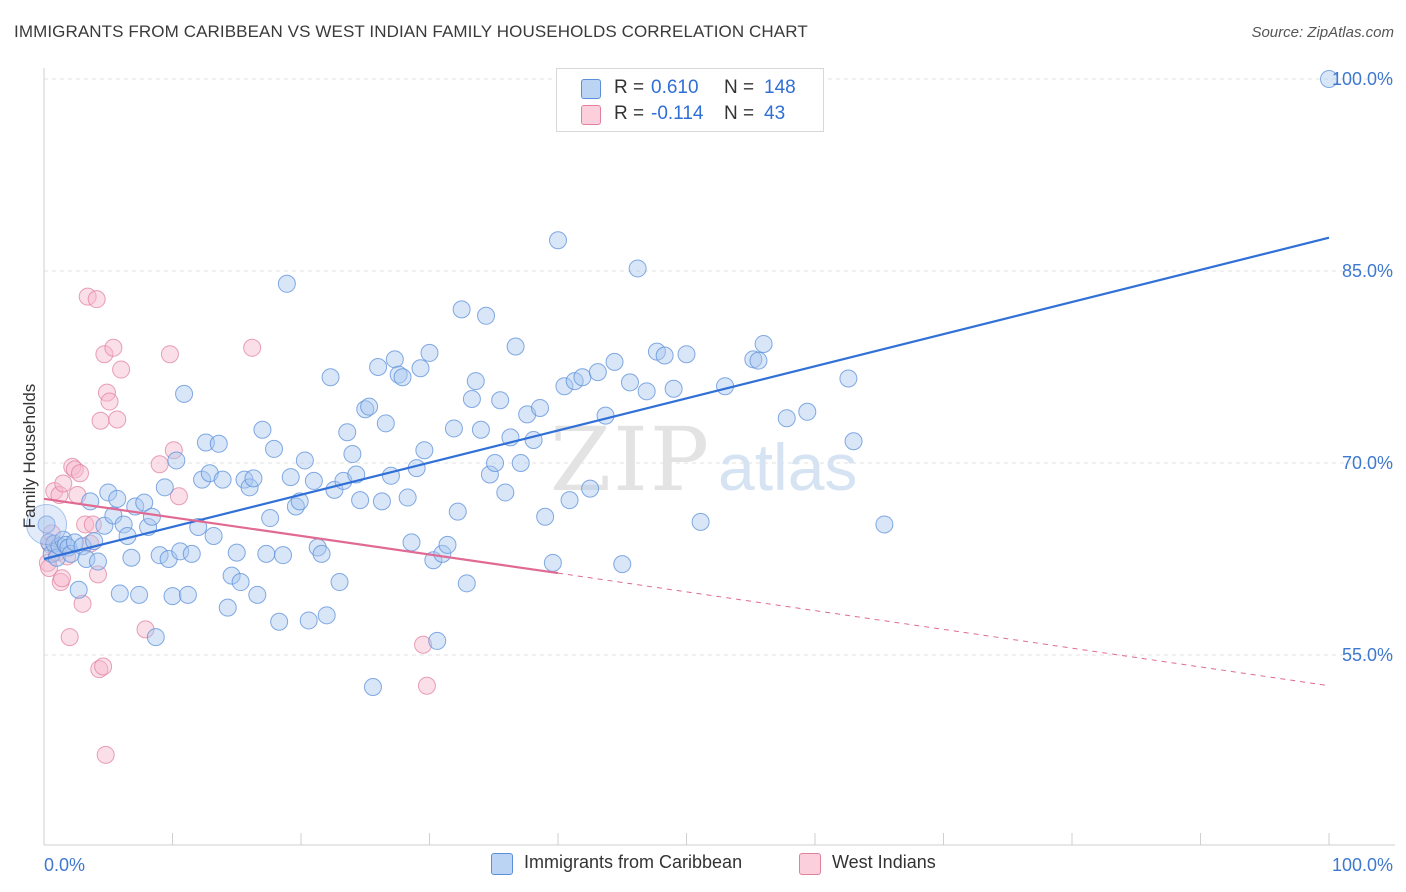 The width and height of the screenshot is (1406, 892). I want to click on x-tick-label-min: 0.0%, so click(64, 865).